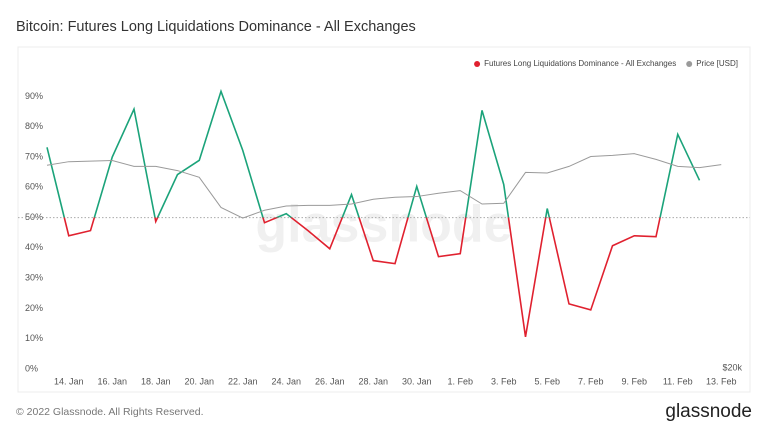 The height and width of the screenshot is (432, 768). What do you see at coordinates (110, 412) in the screenshot?
I see `footer: © 2022 Glassnode. All Rights Reserved.` at bounding box center [110, 412].